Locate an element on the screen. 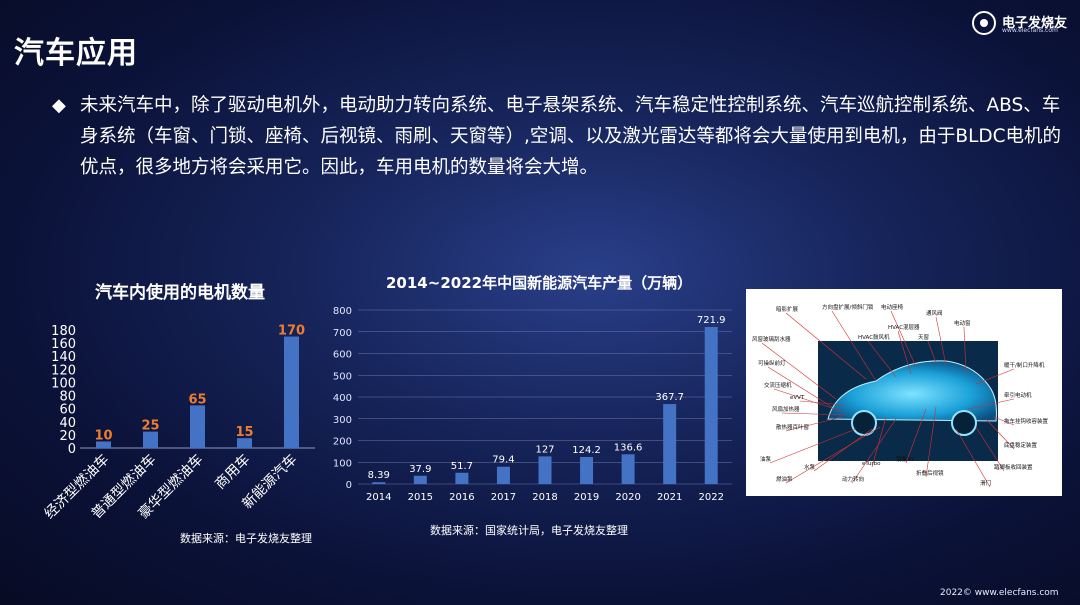  chart1-data-label: 65 is located at coordinates (197, 399).